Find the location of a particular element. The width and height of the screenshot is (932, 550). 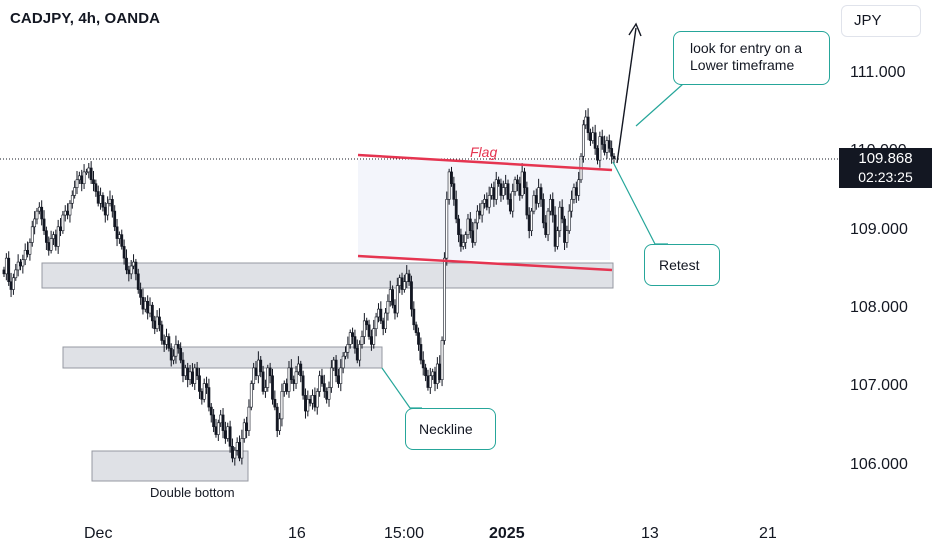

x-tick: 13 is located at coordinates (650, 533).